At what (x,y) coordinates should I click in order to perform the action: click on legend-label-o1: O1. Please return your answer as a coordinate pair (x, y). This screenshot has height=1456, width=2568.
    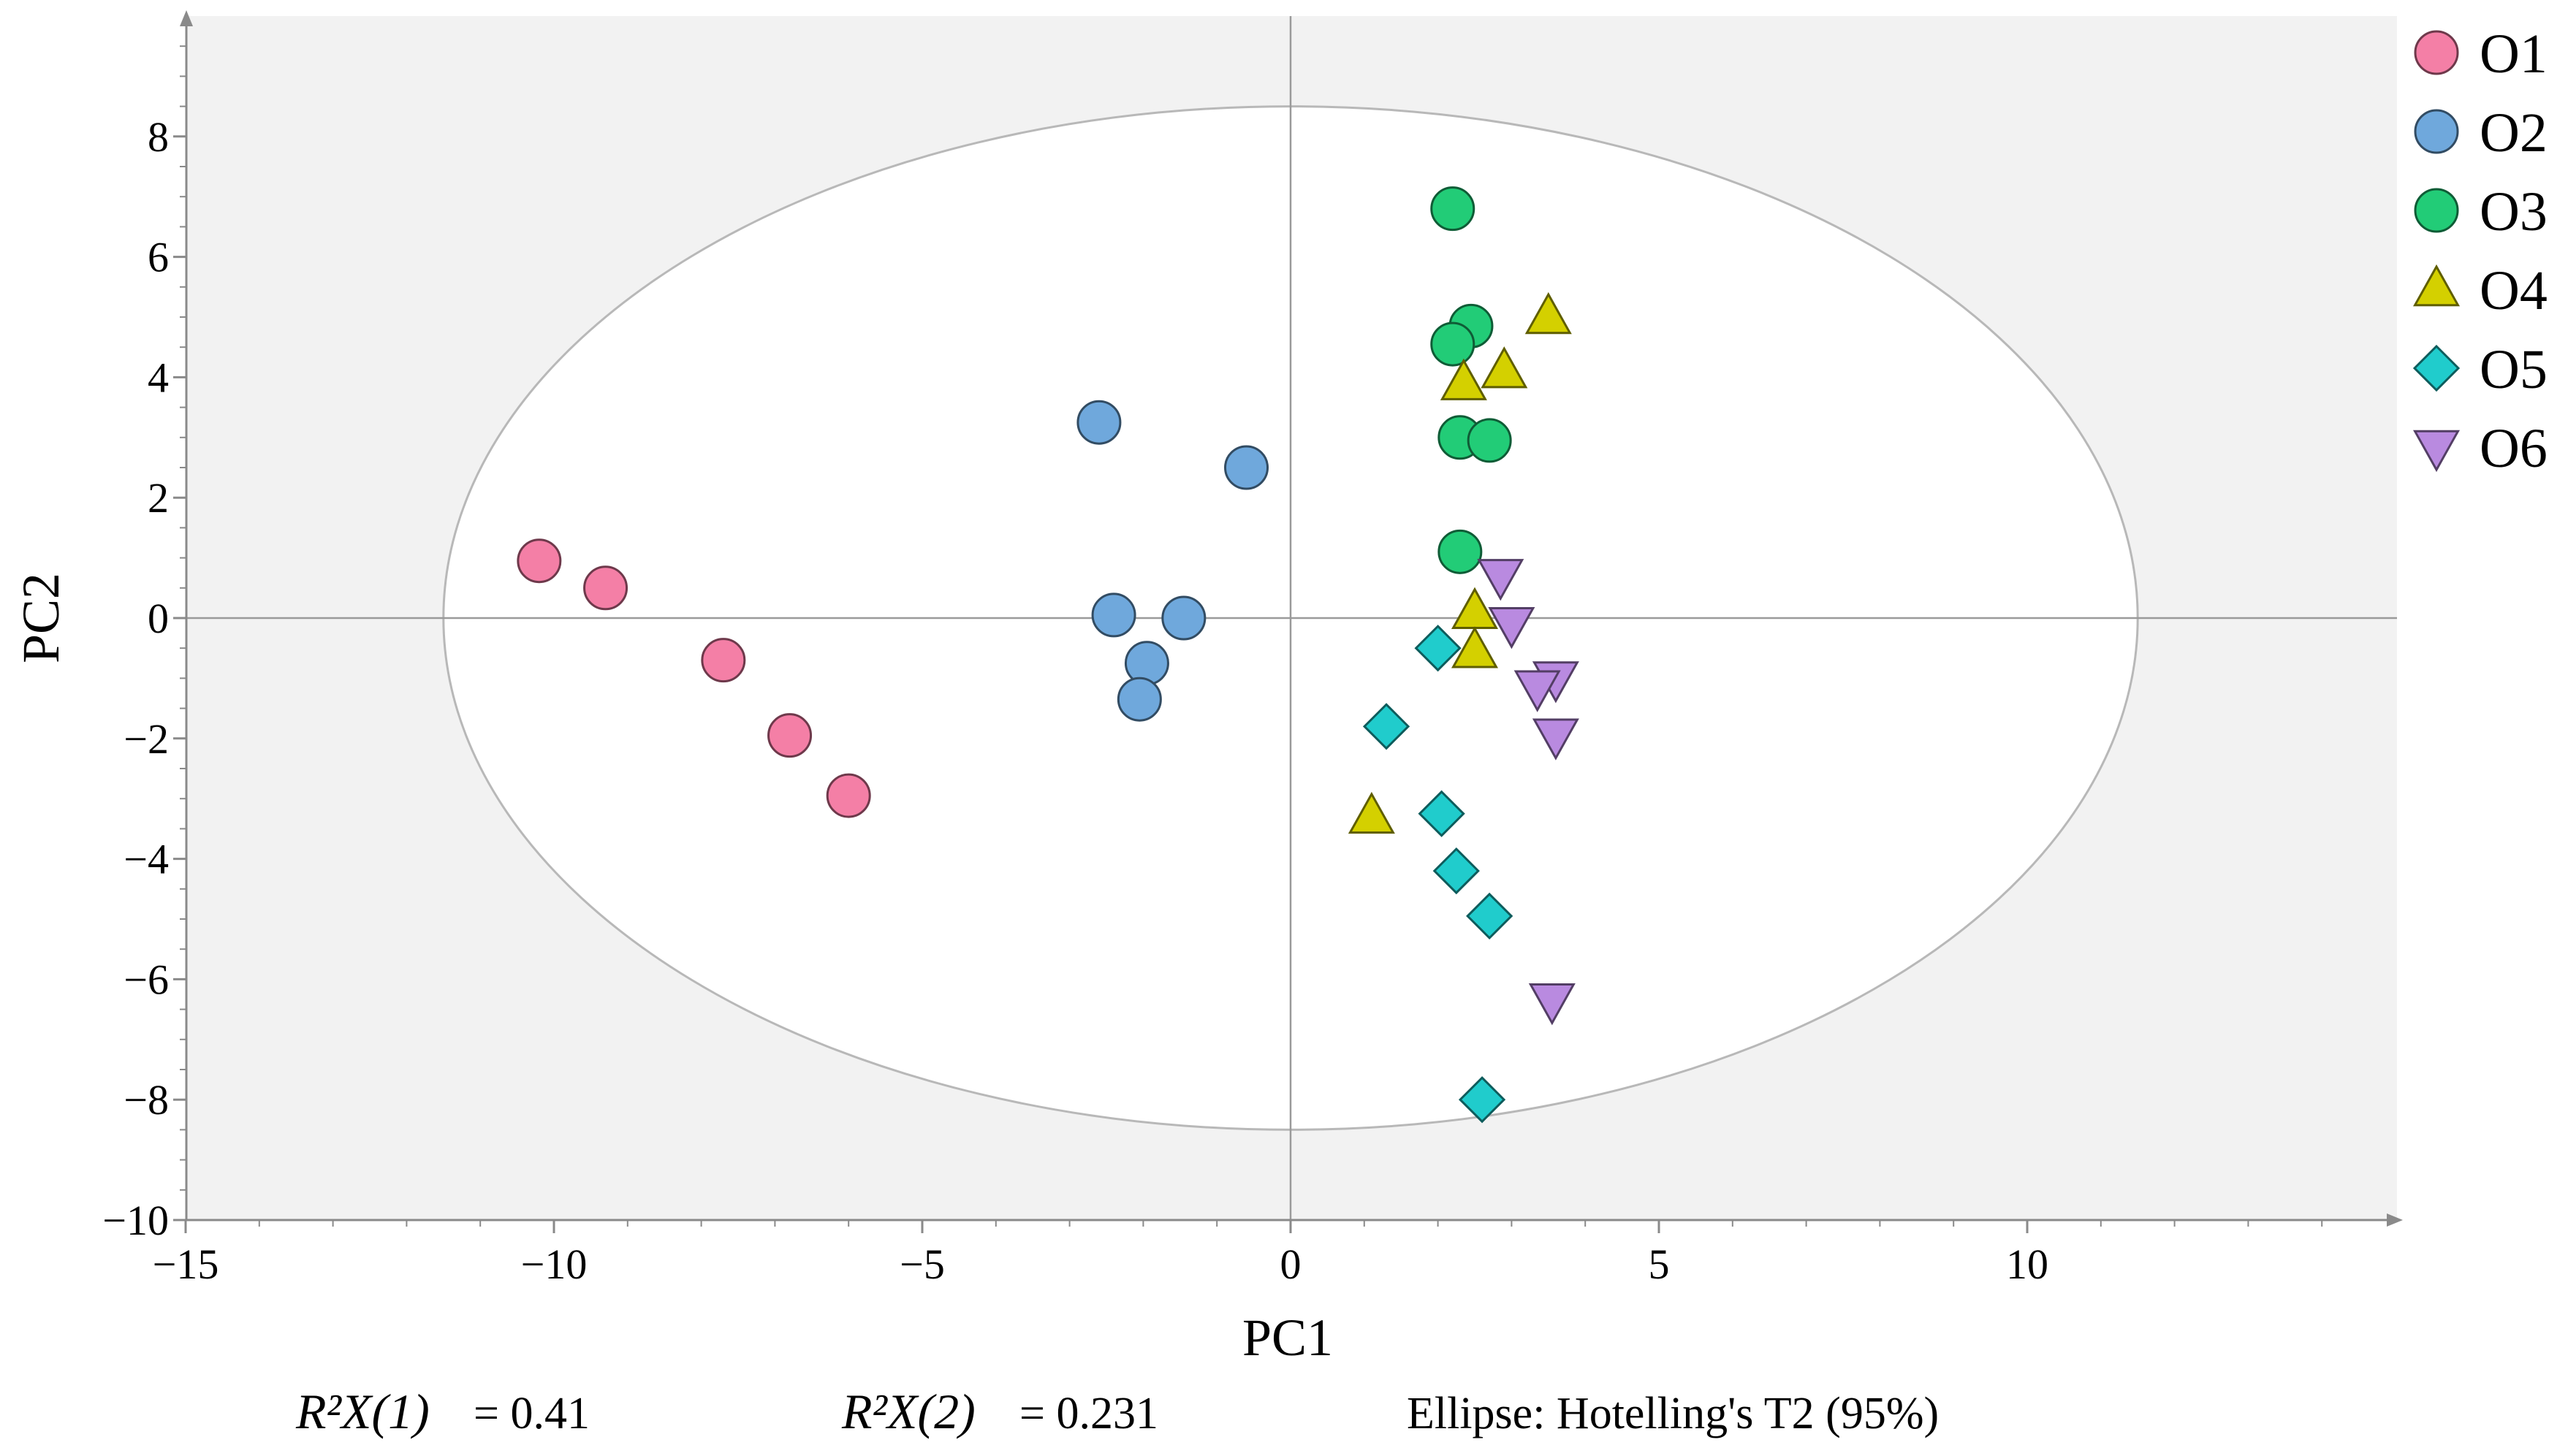
    Looking at the image, I should click on (2514, 54).